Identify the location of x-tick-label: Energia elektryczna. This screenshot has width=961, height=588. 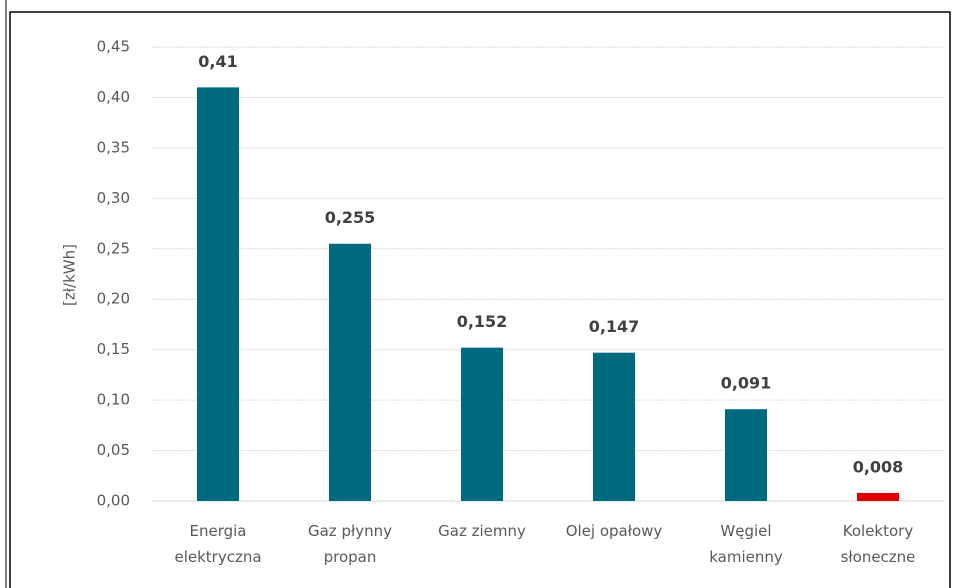
(218, 544).